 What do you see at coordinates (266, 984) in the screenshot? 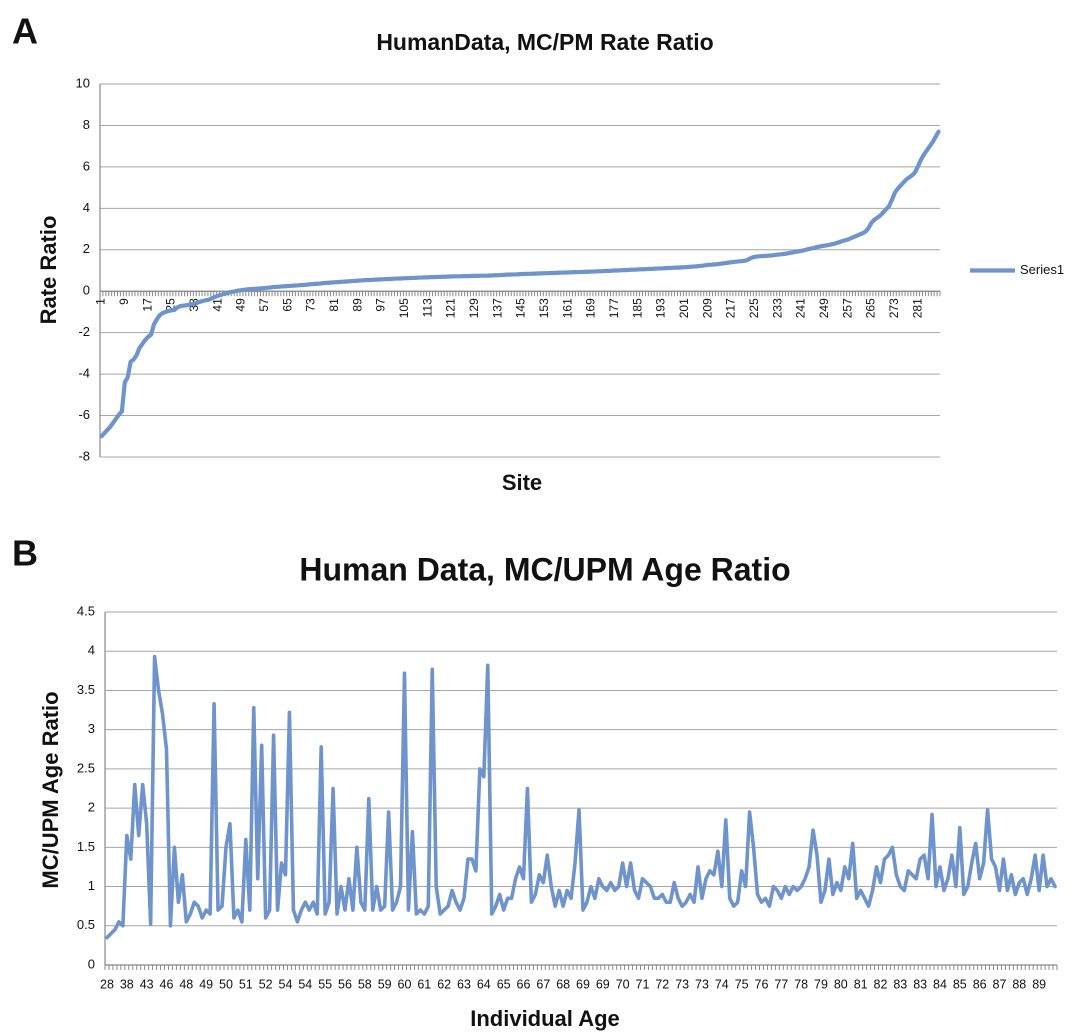
I see `x-tick-label: 52` at bounding box center [266, 984].